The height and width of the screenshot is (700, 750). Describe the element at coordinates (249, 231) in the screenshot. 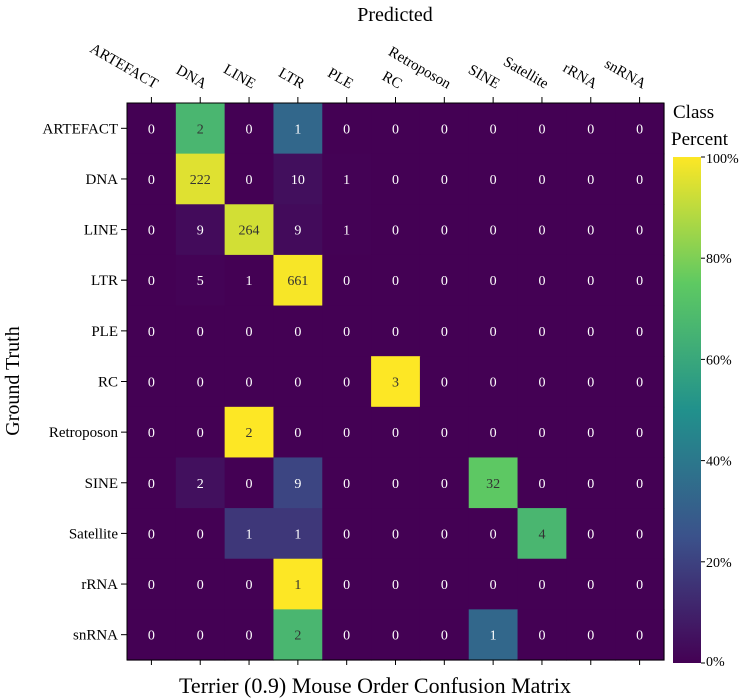

I see `cell-value-label: 264` at that location.